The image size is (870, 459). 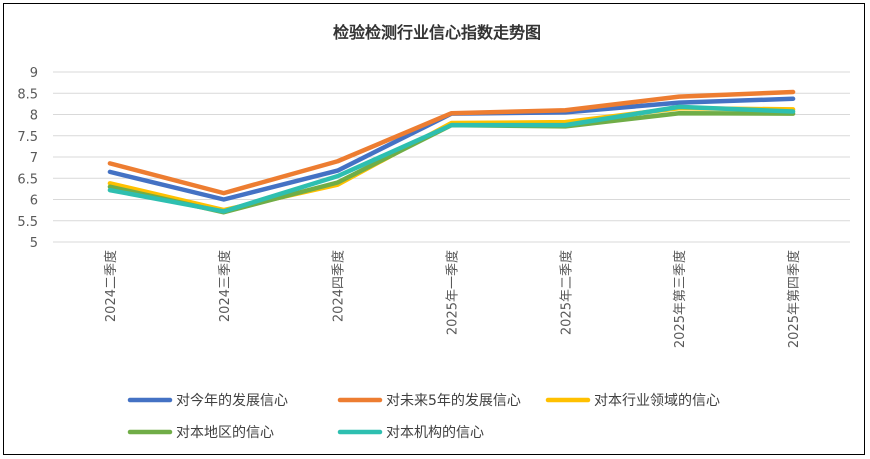 What do you see at coordinates (435, 433) in the screenshot?
I see `legend-label: 对本机构的信心` at bounding box center [435, 433].